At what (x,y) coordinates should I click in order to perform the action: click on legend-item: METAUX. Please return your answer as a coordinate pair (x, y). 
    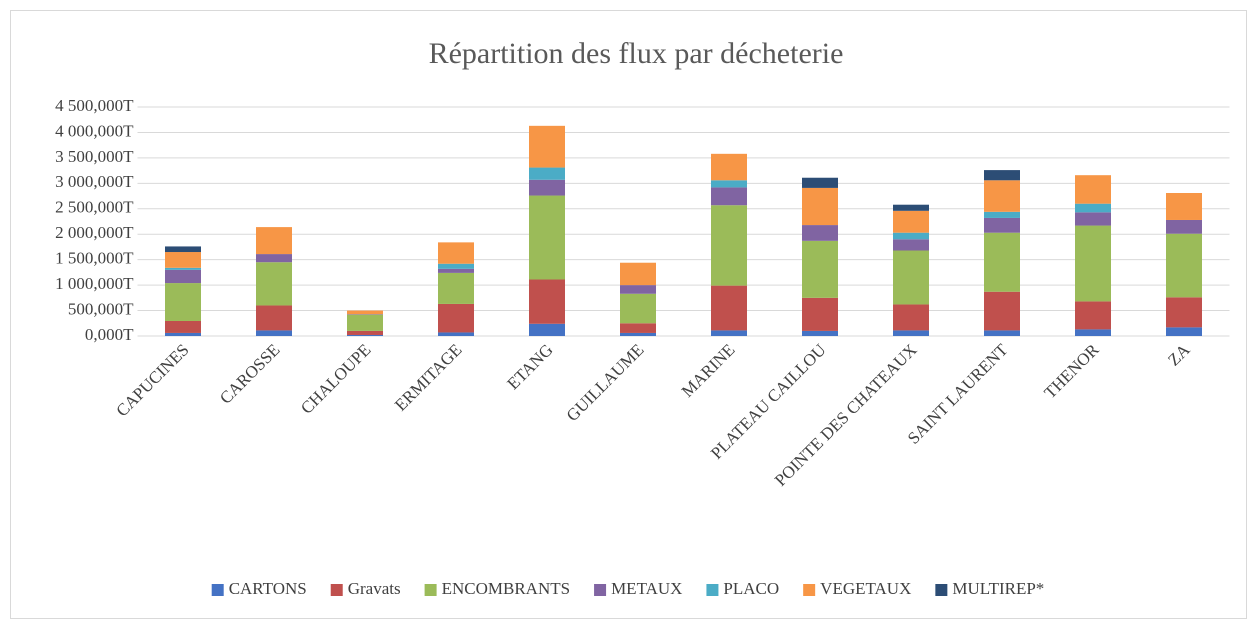
    Looking at the image, I should click on (638, 588).